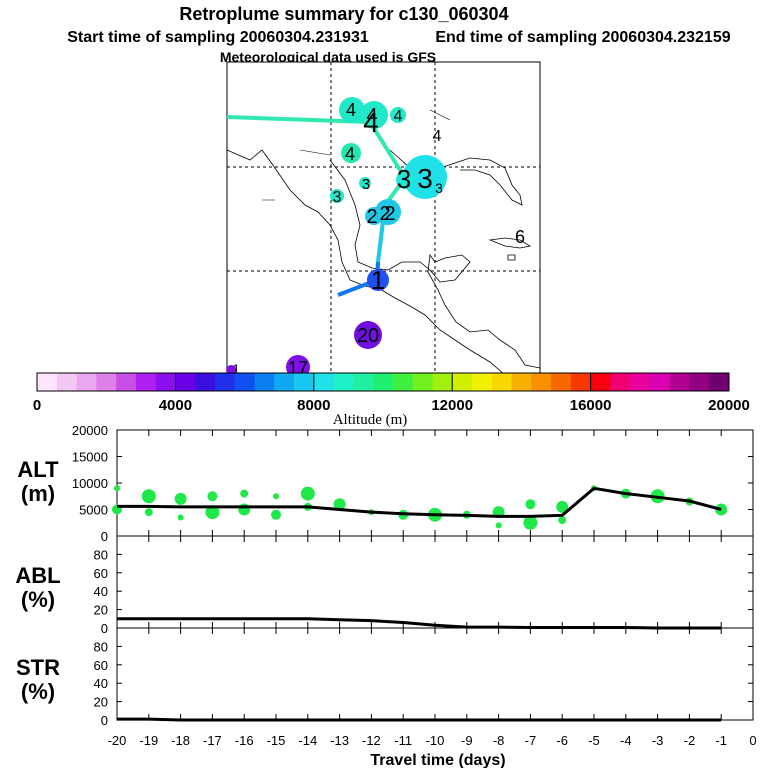 Image resolution: width=768 pixels, height=768 pixels. What do you see at coordinates (117, 740) in the screenshot?
I see `x-tick-label: -20` at bounding box center [117, 740].